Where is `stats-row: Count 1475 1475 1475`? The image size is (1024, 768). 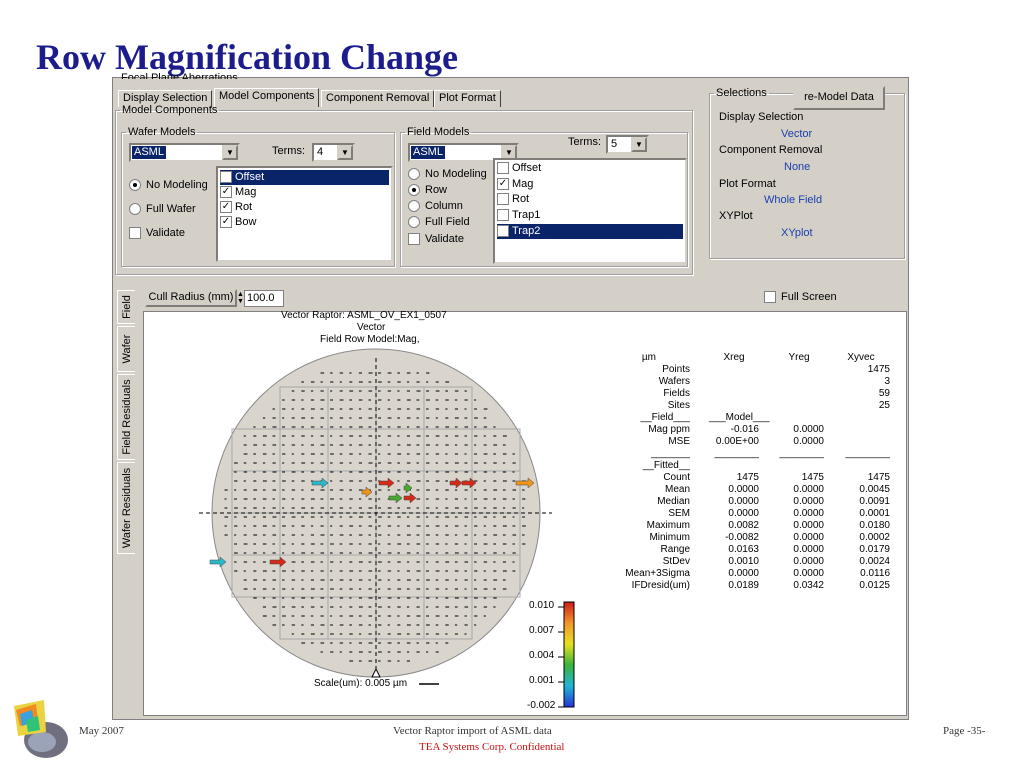 stats-row: Count 1475 1475 1475 is located at coordinates (776, 477).